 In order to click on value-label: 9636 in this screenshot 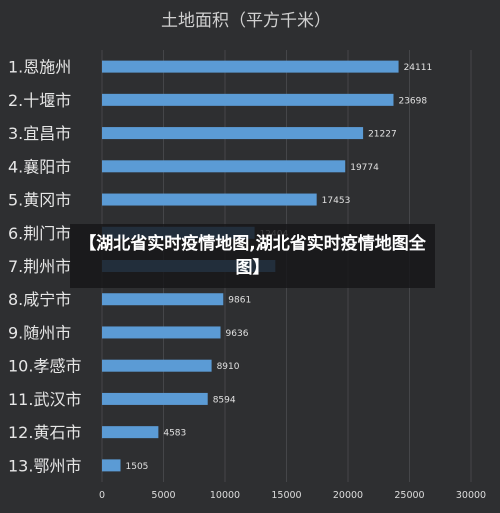, I will do `click(237, 334)`.